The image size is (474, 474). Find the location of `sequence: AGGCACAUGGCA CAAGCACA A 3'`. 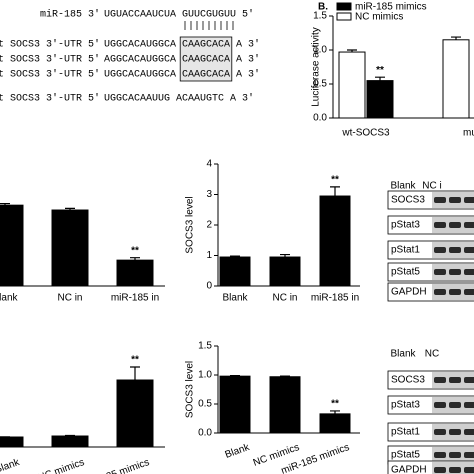

sequence: AGGCACAUGGCA CAAGCACA A 3' is located at coordinates (182, 60).